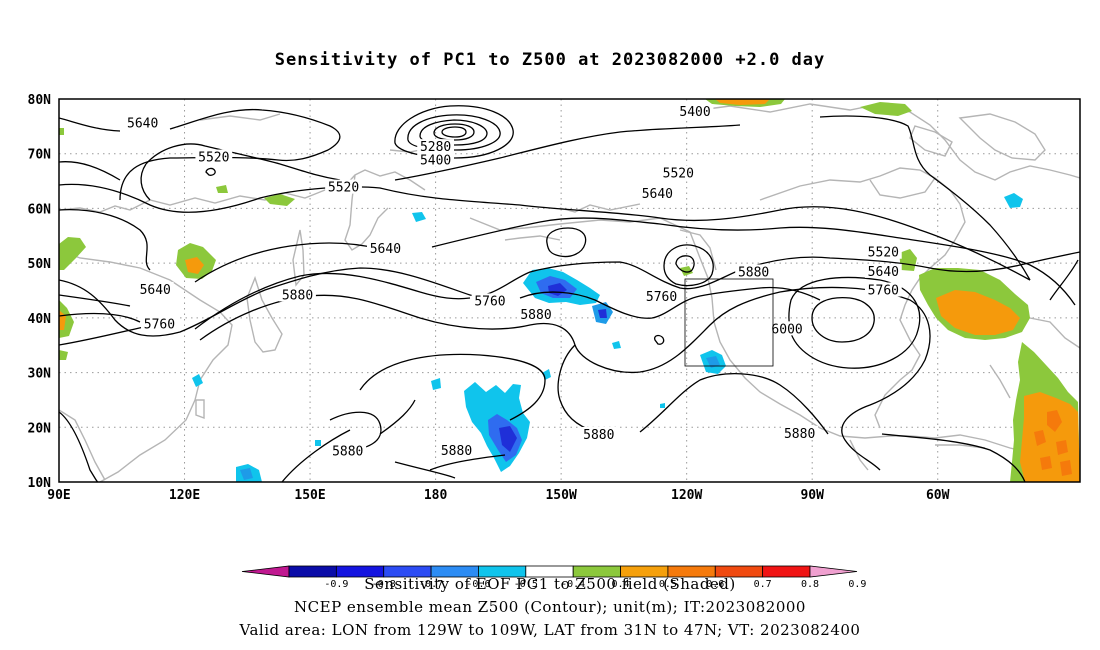 The image size is (1100, 650). I want to click on colorbar-end-right, so click(833, 571).